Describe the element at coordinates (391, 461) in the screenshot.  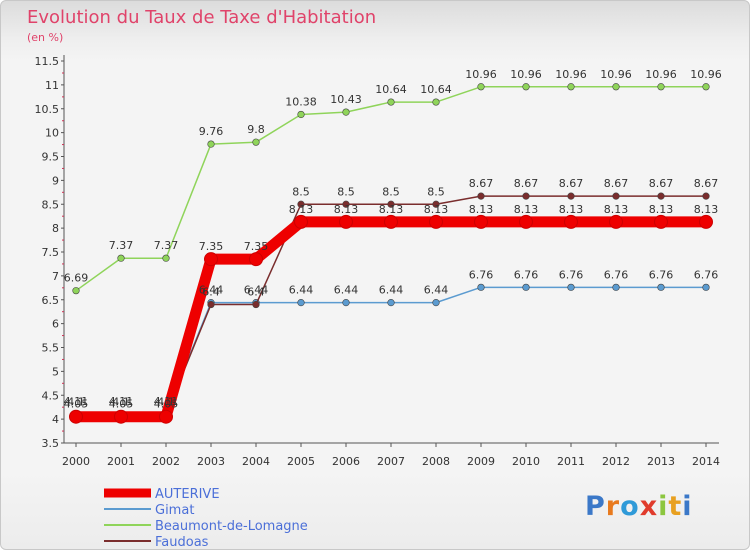
I see `x-tick-label: 2007` at that location.